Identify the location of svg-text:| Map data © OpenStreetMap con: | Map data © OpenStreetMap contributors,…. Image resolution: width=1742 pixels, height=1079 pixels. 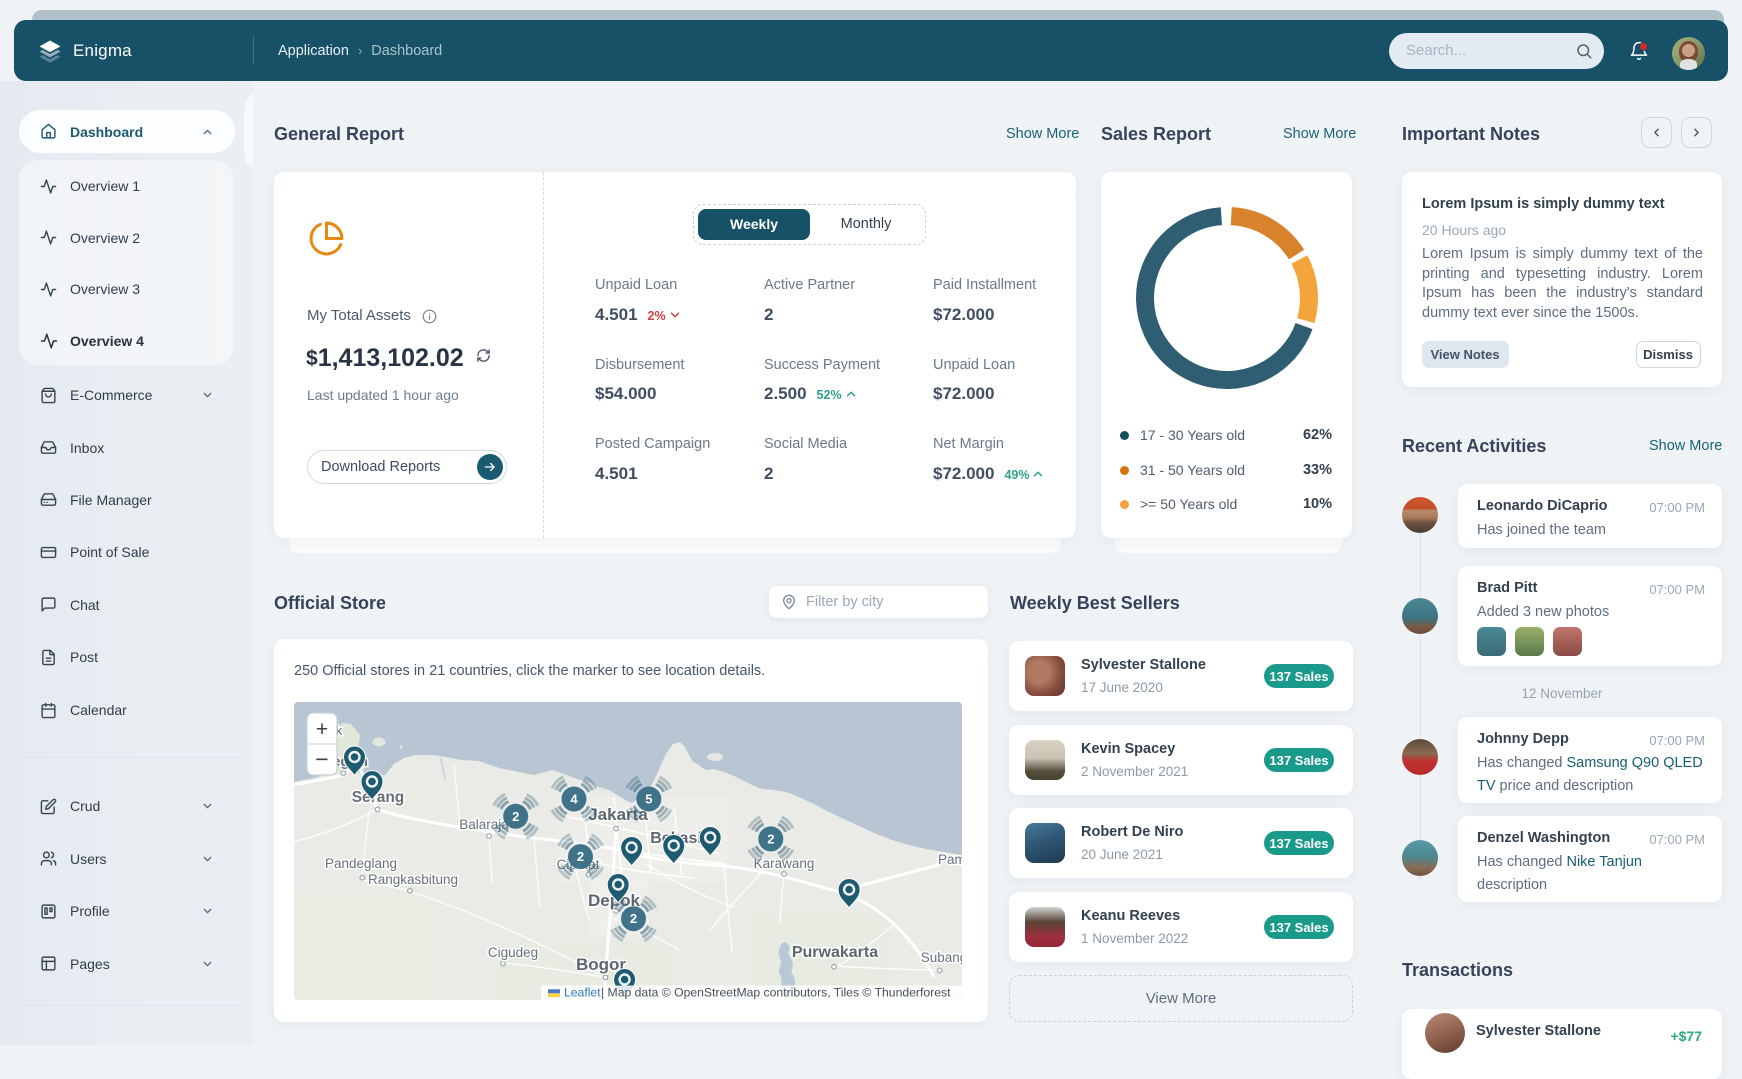
(776, 993).